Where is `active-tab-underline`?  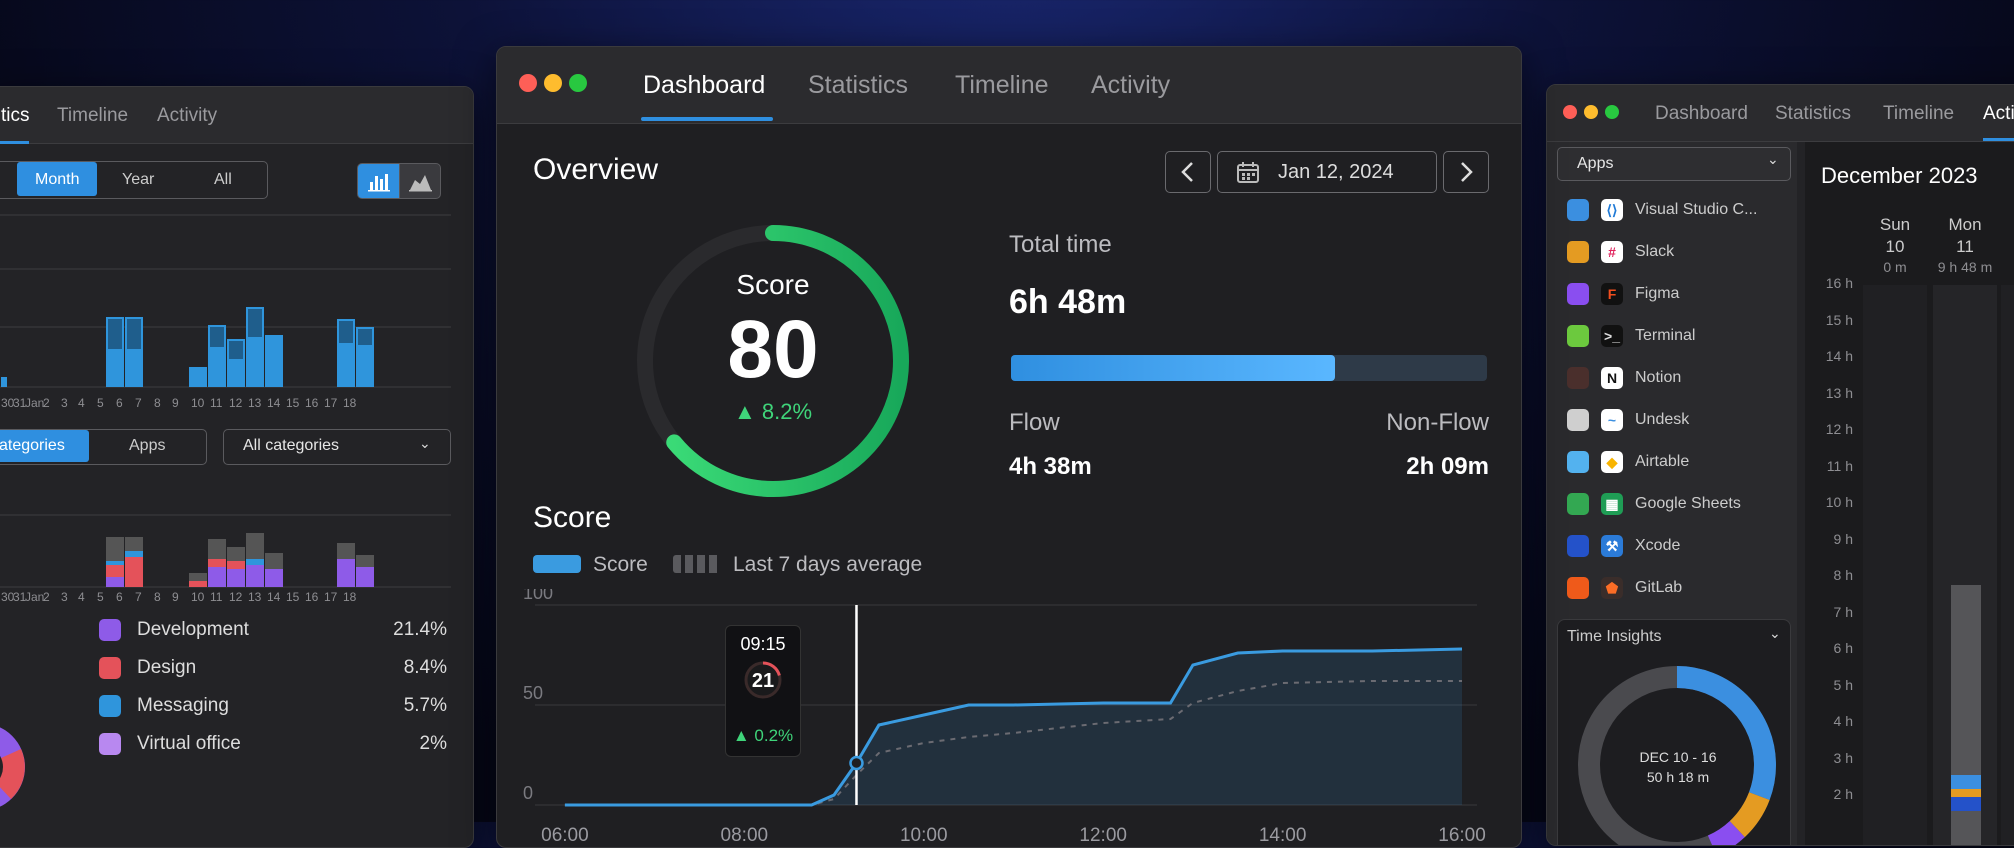
active-tab-underline is located at coordinates (1998, 139).